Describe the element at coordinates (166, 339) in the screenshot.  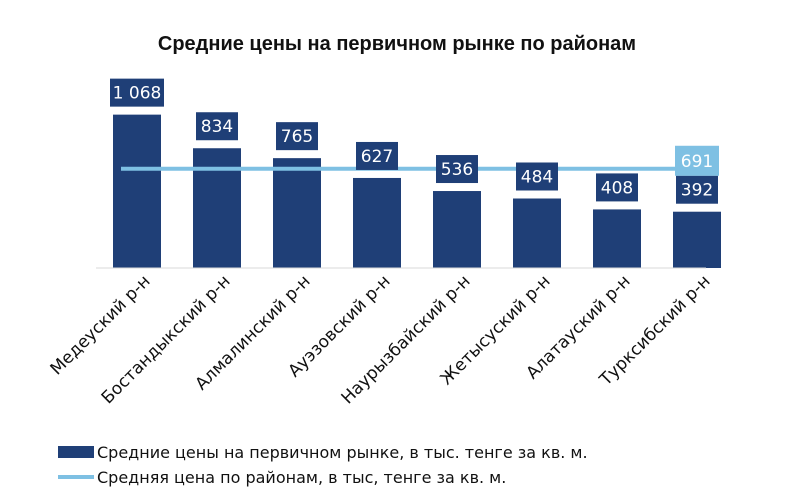
I see `x-tick-label: Бостандыкский р-н` at that location.